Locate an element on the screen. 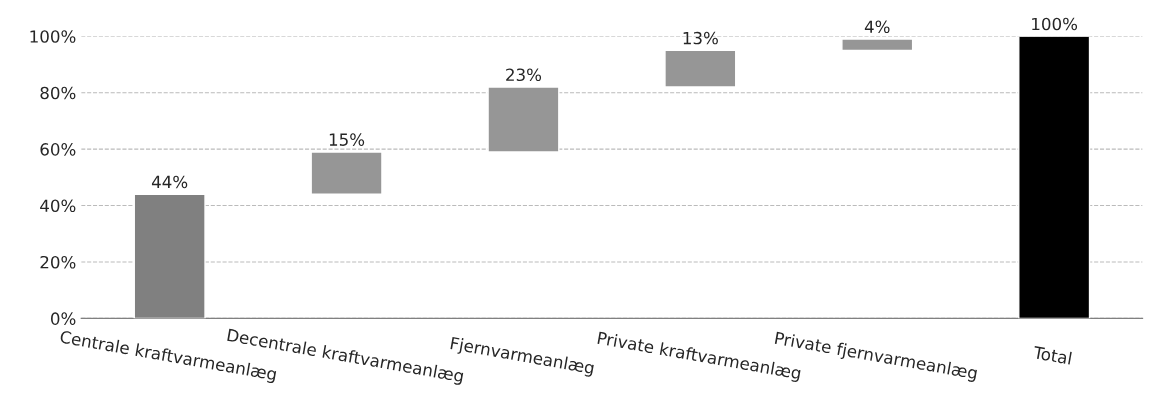 This screenshot has width=1160, height=403. data-label: 44% is located at coordinates (169, 182).